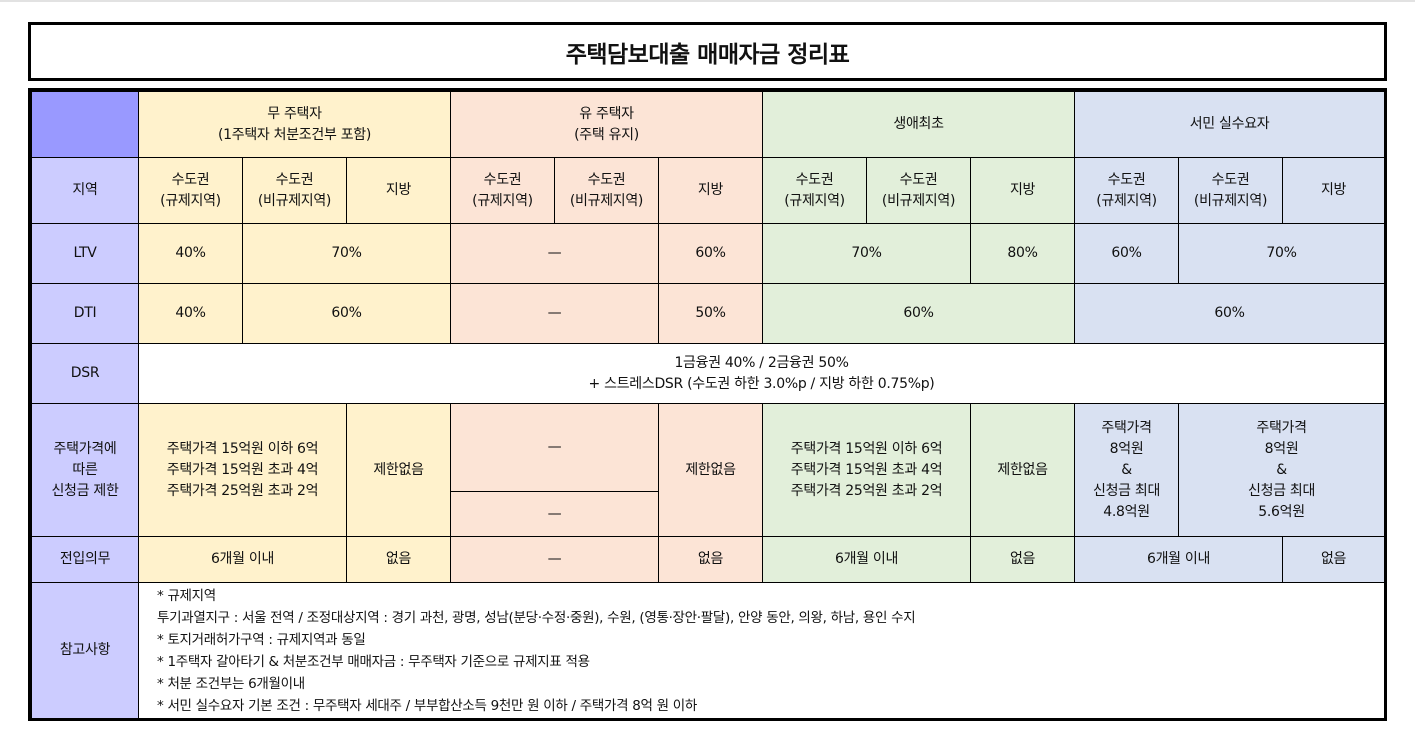 The height and width of the screenshot is (742, 1415). I want to click on ltv-no-home-other: 70%, so click(346, 253).